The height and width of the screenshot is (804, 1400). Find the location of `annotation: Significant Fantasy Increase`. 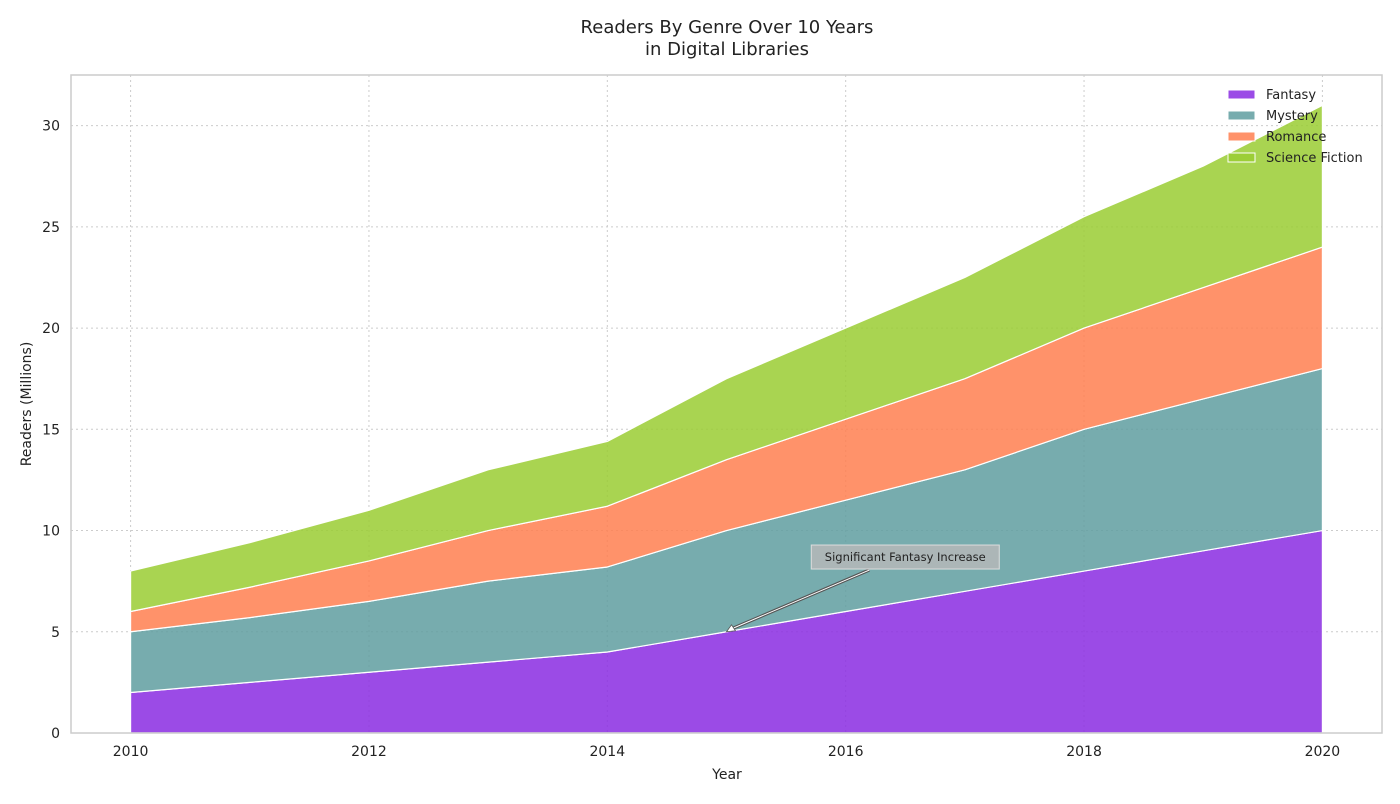

annotation: Significant Fantasy Increase is located at coordinates (862, 588).